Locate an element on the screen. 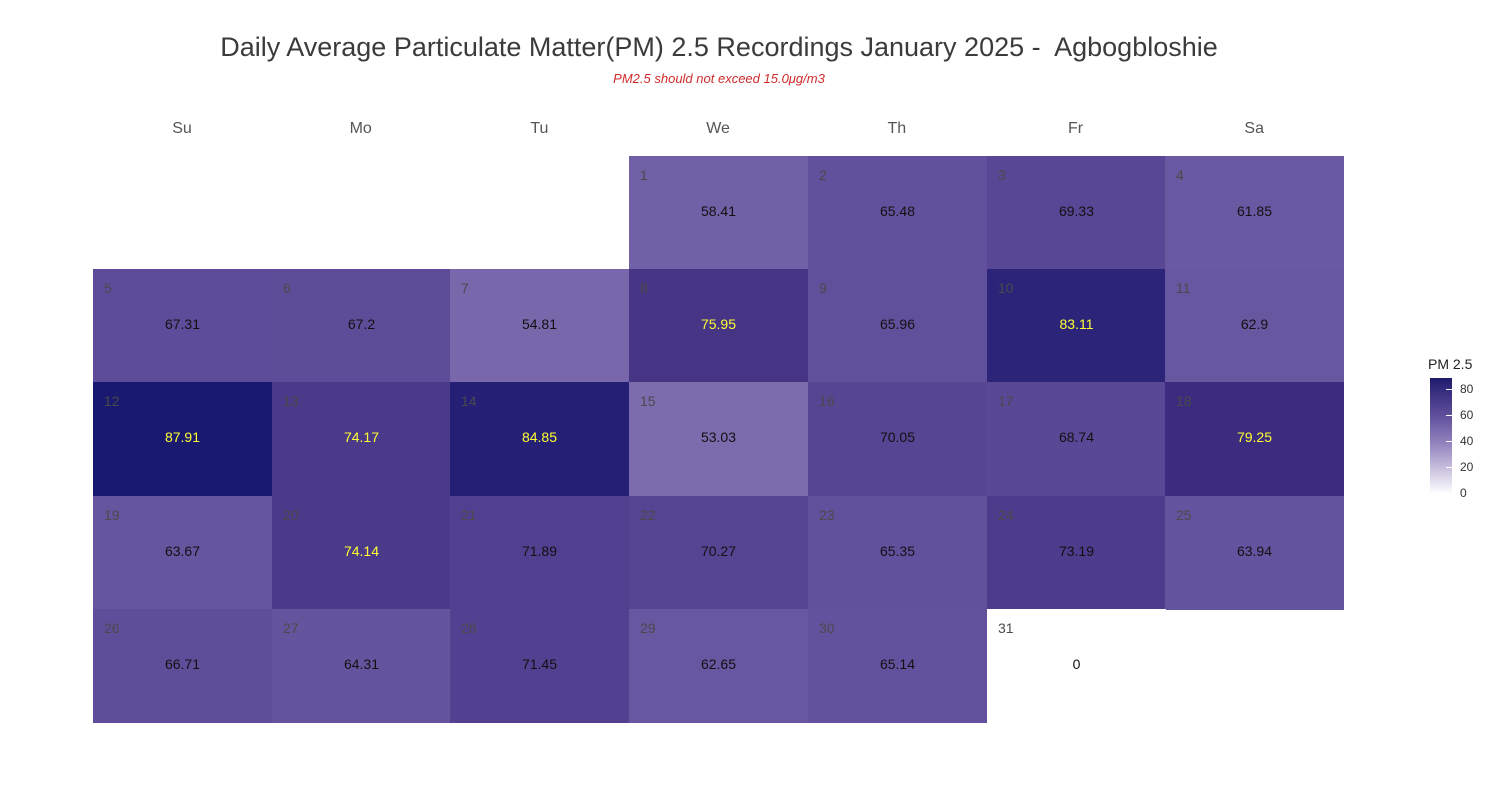 This screenshot has width=1500, height=799. pm25-value-label: 69.33 is located at coordinates (1076, 211).